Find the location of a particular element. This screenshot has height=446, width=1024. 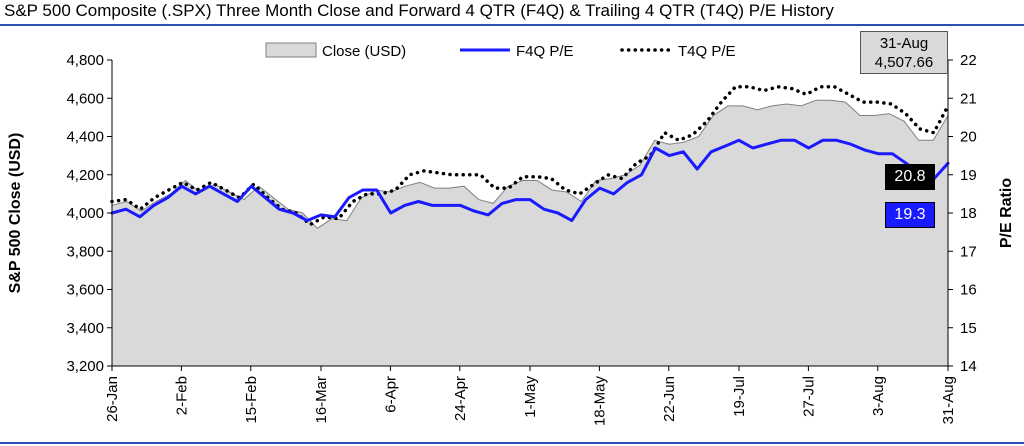

left-tick-label: 4,800 is located at coordinates (85, 60).